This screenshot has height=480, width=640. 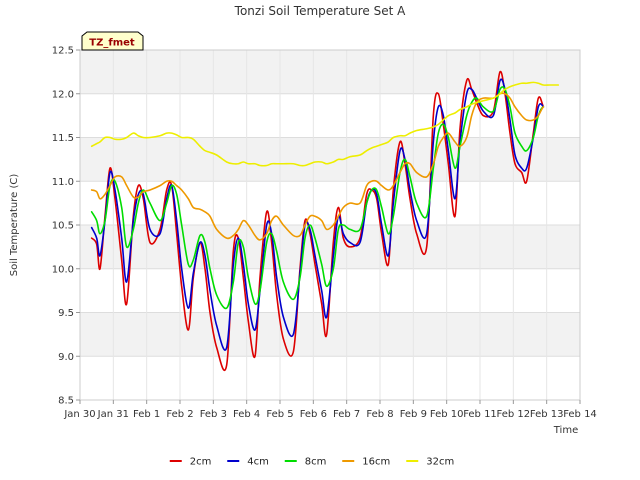 I want to click on legend: 2cm 4cm 8cm 16cm 32cm, so click(x=311, y=462).